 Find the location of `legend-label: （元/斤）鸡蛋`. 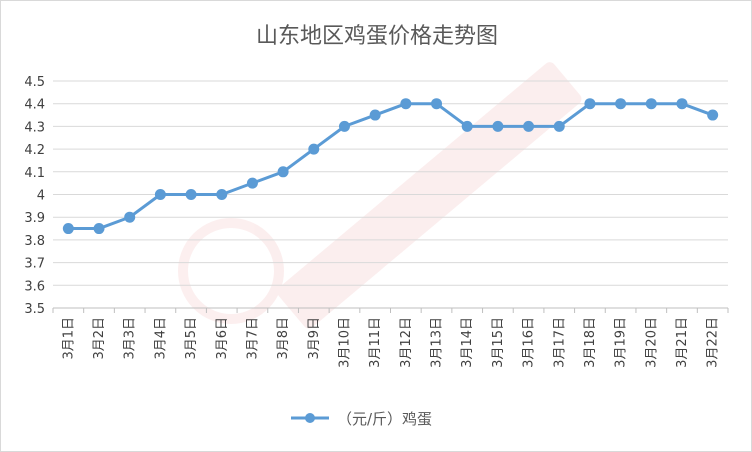

legend-label: （元/斤）鸡蛋 is located at coordinates (384, 419).